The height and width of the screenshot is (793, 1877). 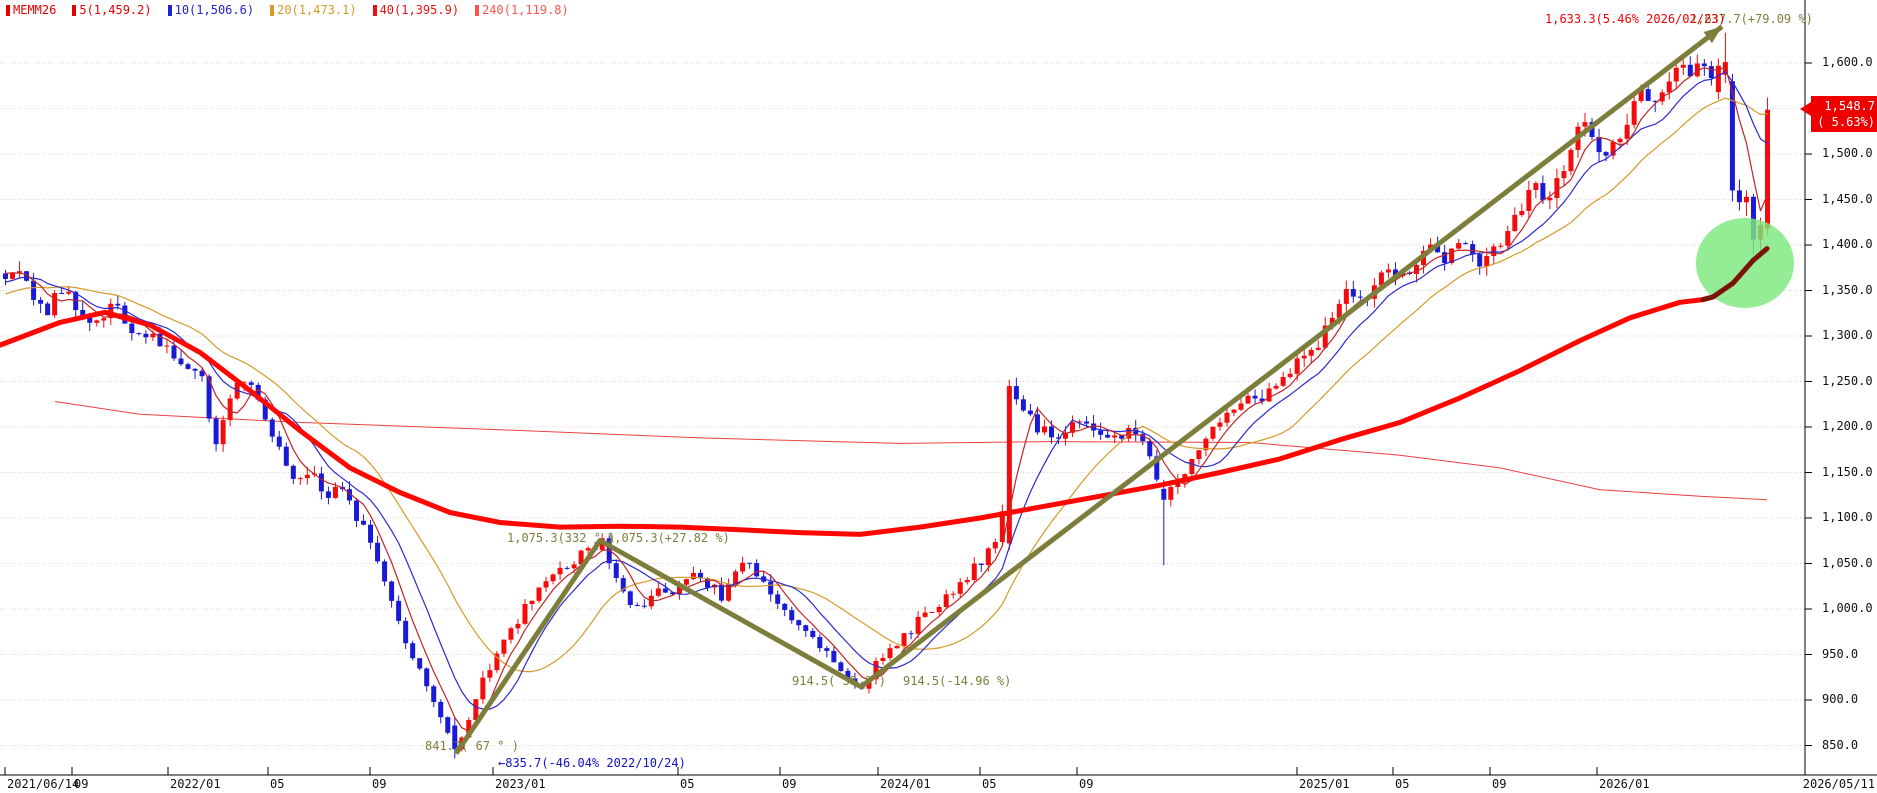 What do you see at coordinates (1751, 19) in the screenshot?
I see `trend-target-label: 1,637.7(+79.09 %)` at bounding box center [1751, 19].